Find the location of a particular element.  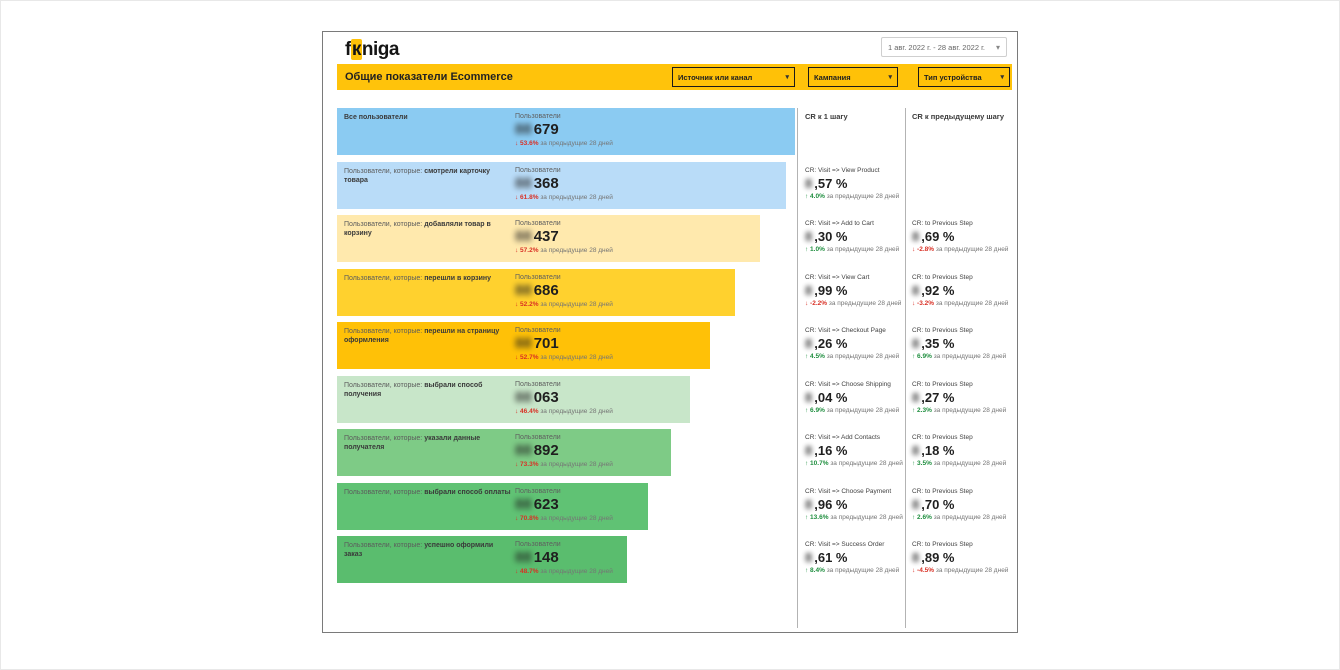

users-metric-value: 88 686 is located at coordinates (590, 290).